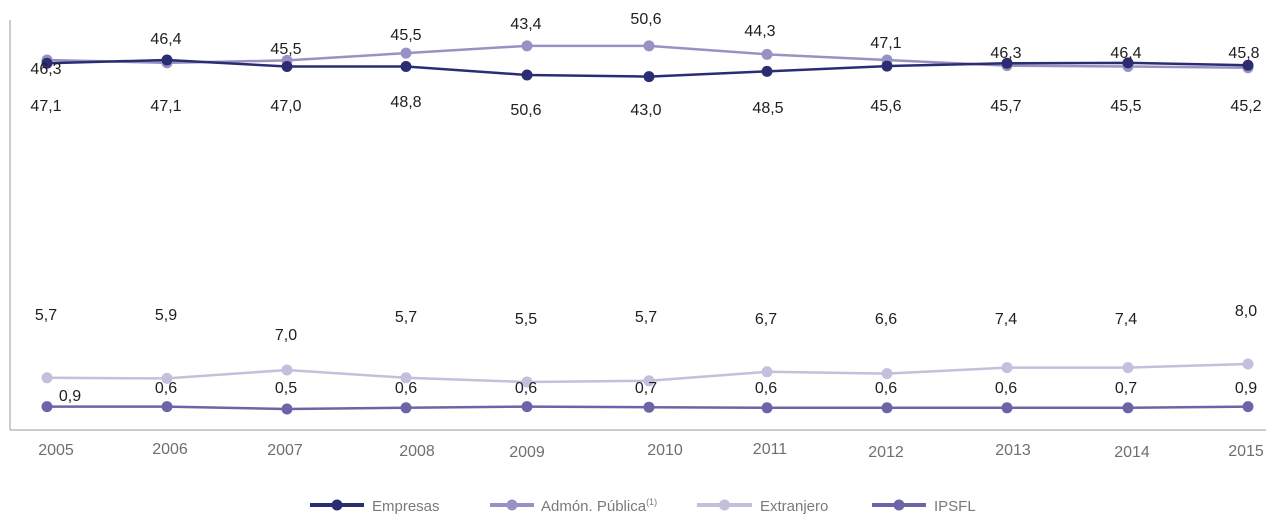  I want to click on data-label: 47,0, so click(285, 106).